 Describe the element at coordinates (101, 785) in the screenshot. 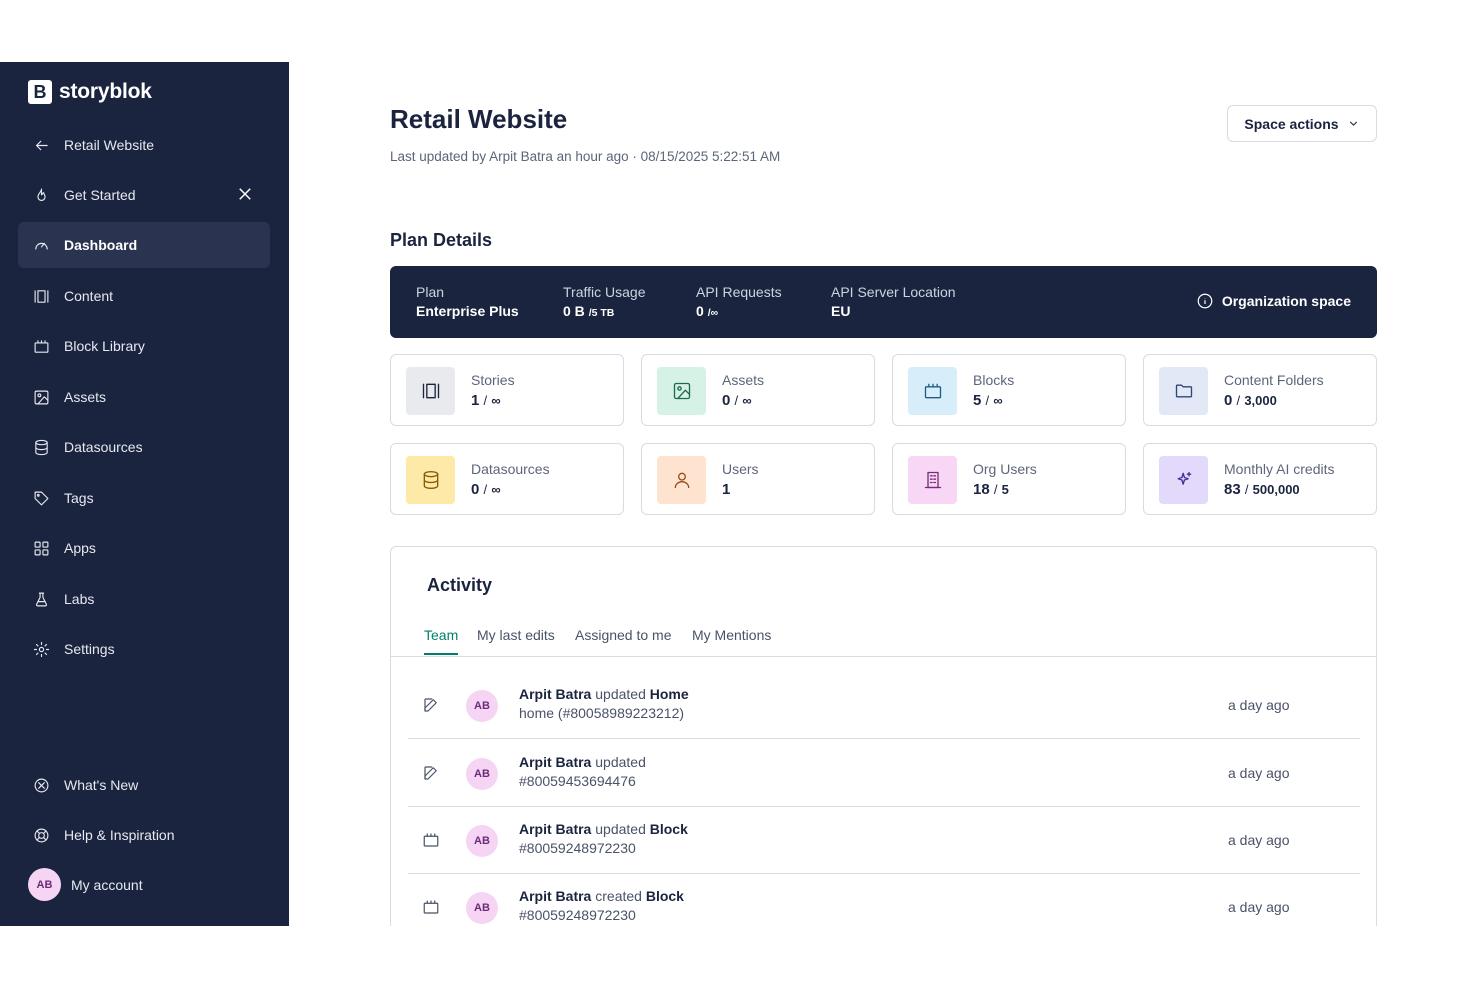

I see `sidebar-item-label: What's New` at that location.